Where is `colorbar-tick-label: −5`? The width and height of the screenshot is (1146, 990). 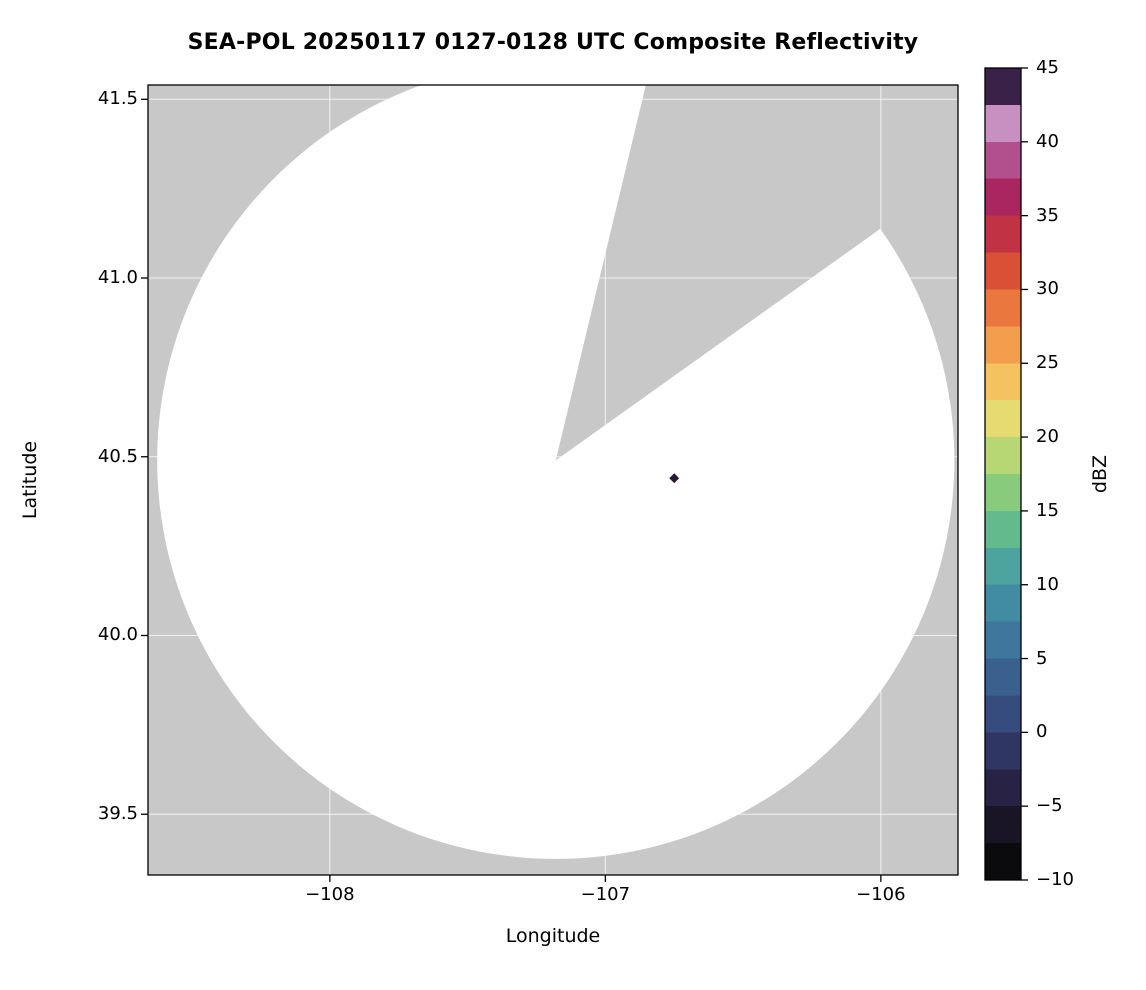 colorbar-tick-label: −5 is located at coordinates (1049, 806).